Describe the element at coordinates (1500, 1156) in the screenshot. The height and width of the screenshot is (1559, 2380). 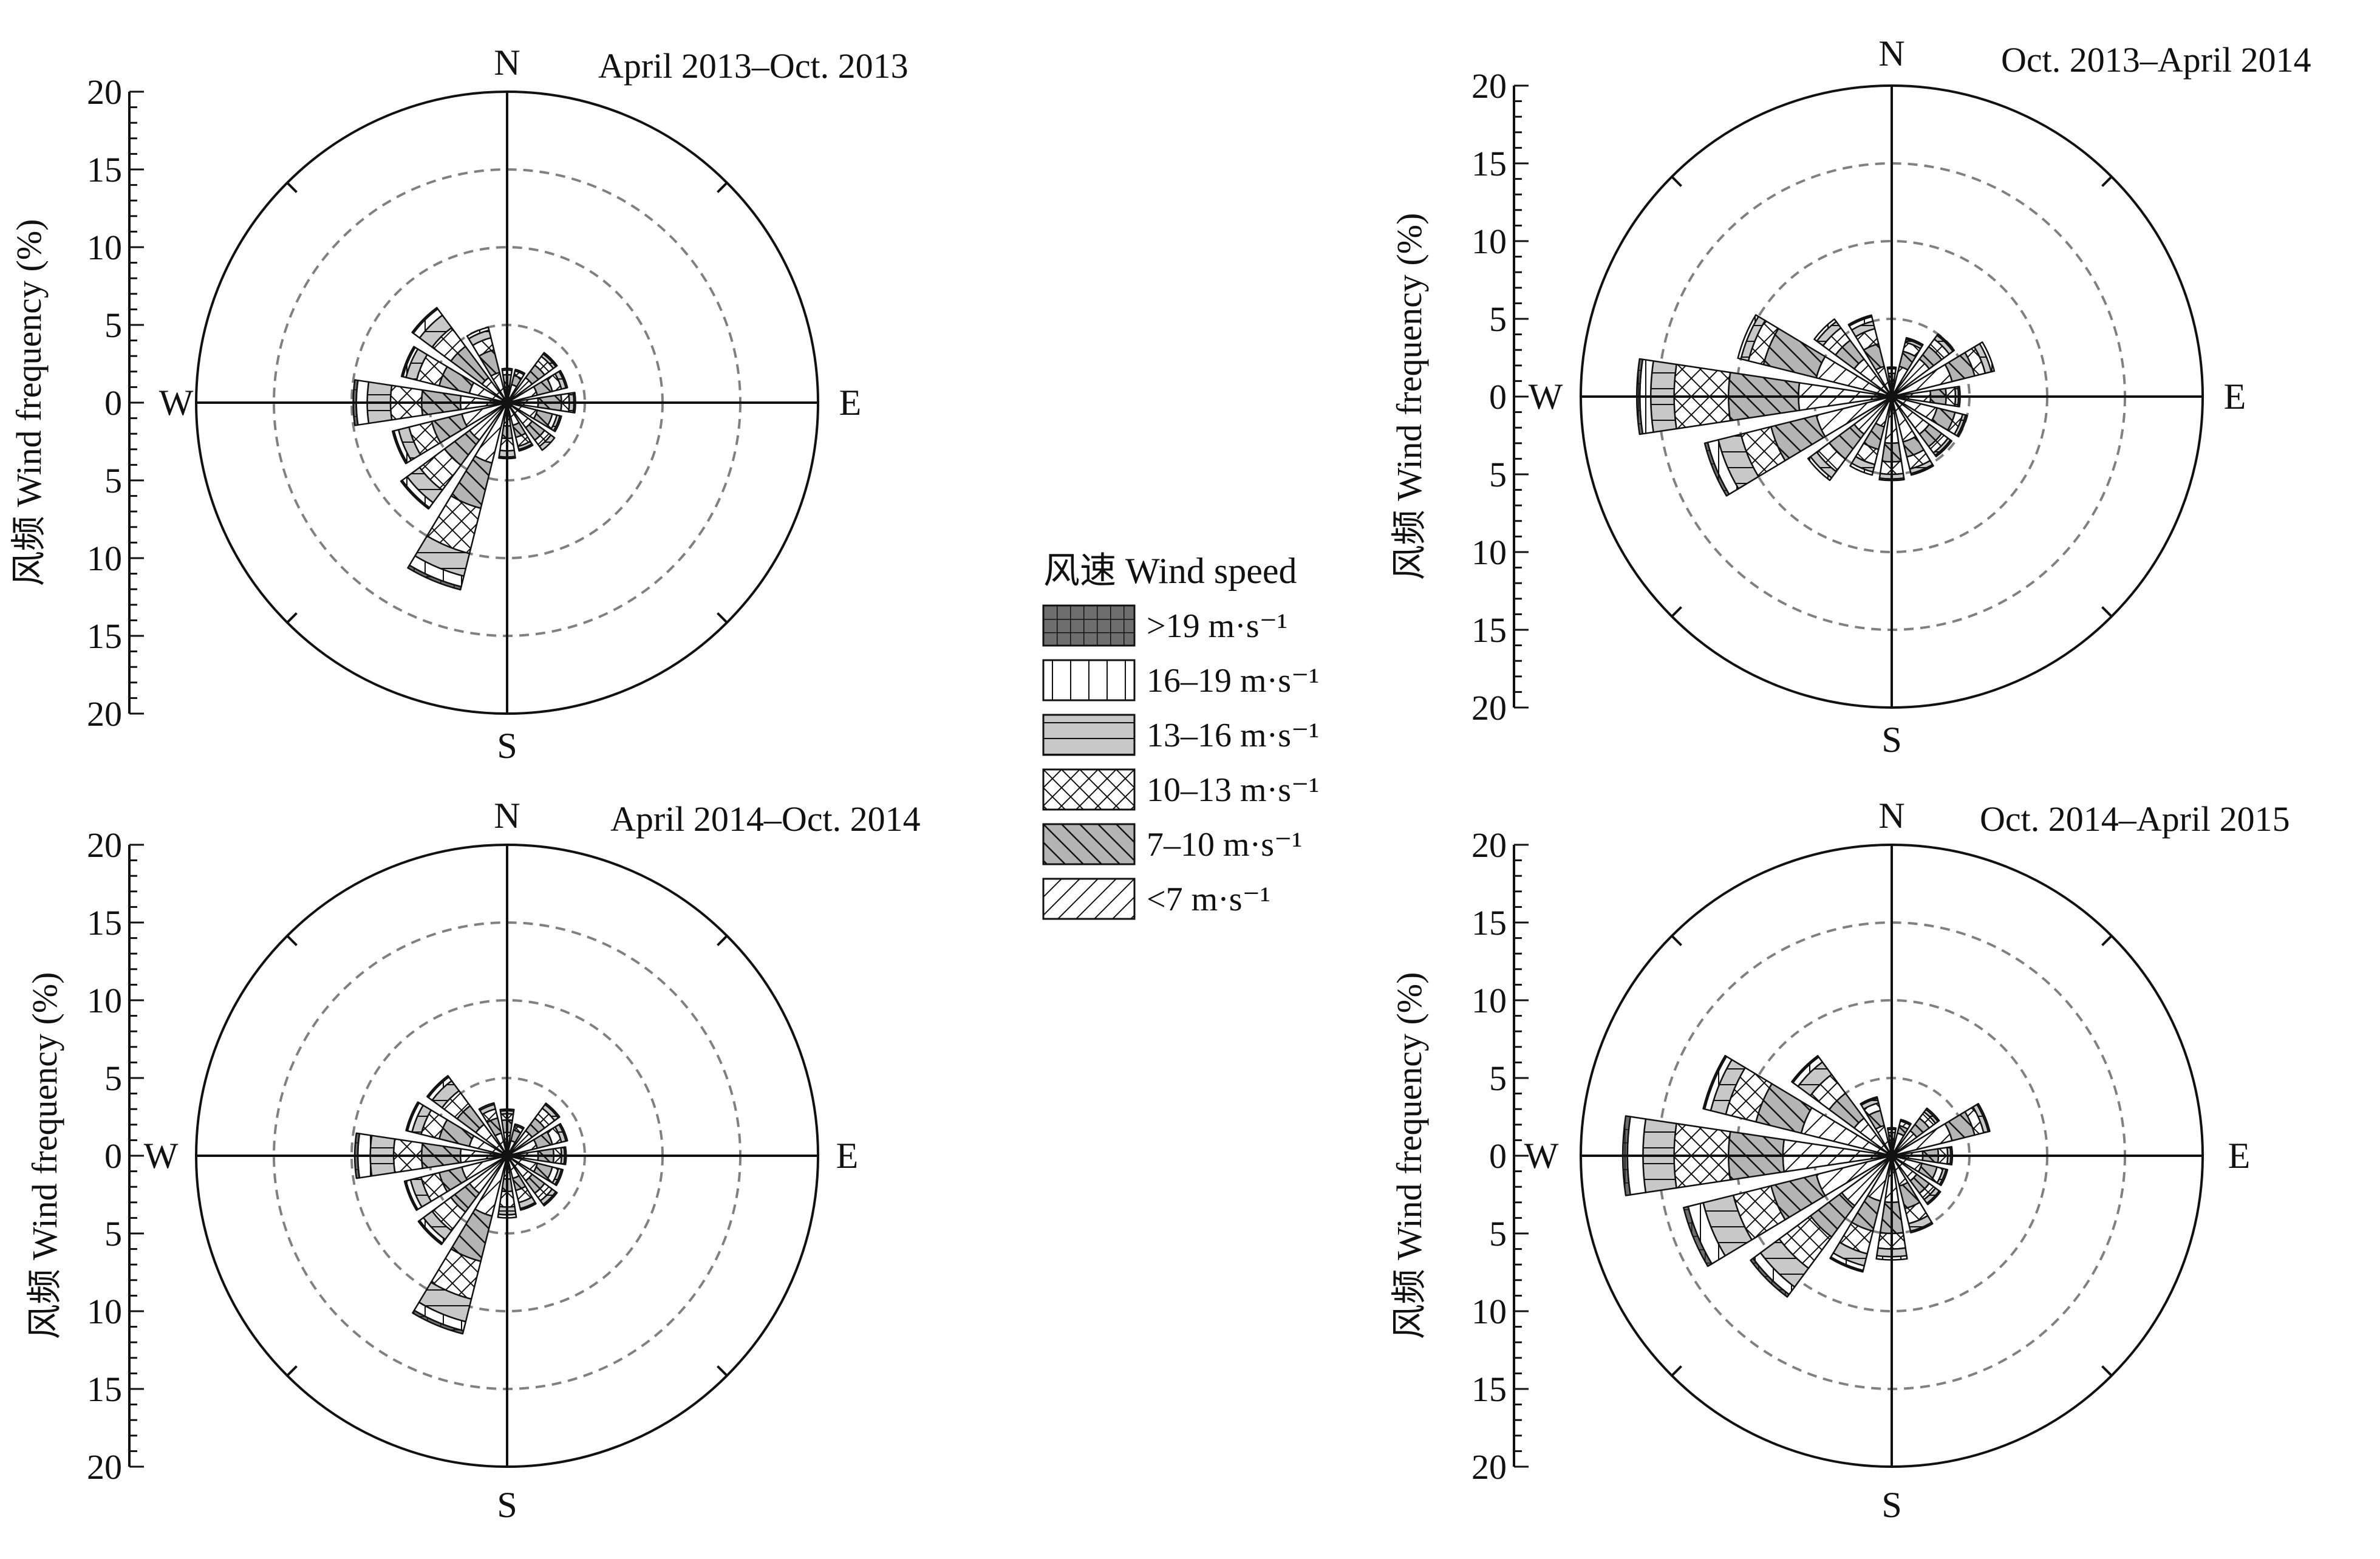
I see `panel-4-y-axis: 20 15 10 5 0 5 10 15 20` at that location.